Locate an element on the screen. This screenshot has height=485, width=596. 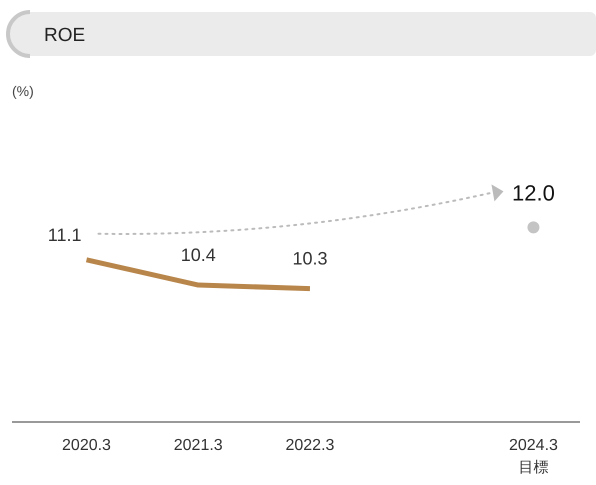
x-tick-label: 2021.3 is located at coordinates (198, 445).